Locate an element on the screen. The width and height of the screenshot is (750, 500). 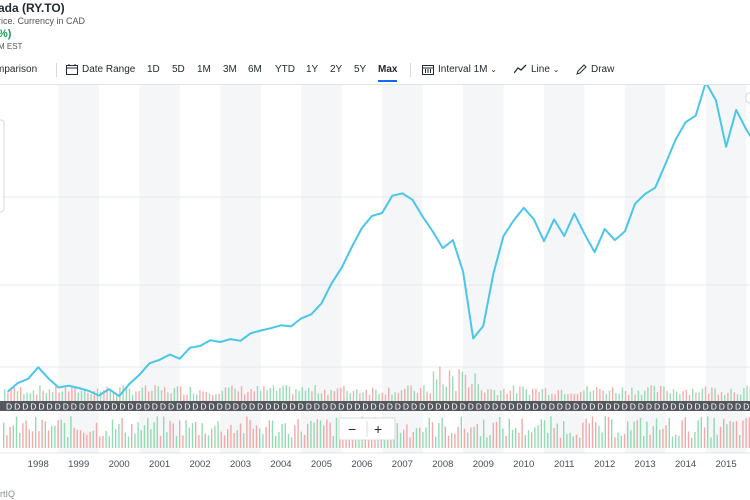
range-ytd: YTD is located at coordinates (285, 69).